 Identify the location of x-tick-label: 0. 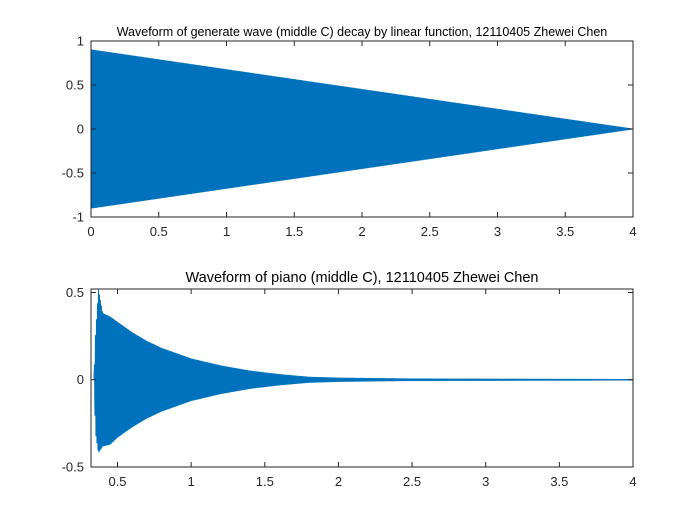
(90, 231).